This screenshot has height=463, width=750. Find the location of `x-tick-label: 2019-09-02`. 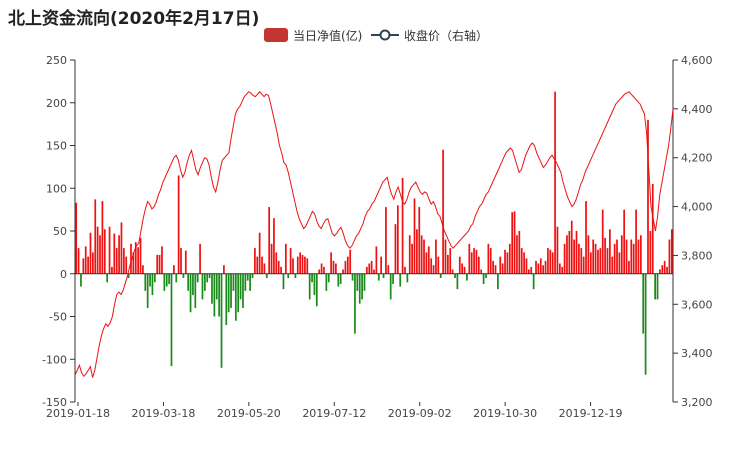

x-tick-label: 2019-09-02 is located at coordinates (420, 413).